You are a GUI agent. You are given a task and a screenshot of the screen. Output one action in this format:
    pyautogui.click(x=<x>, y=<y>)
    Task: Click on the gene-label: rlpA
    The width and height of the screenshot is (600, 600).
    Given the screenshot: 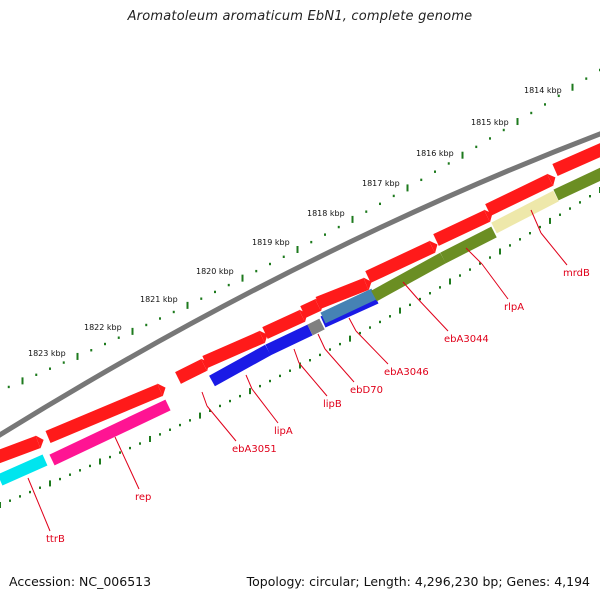 What is the action you would take?
    pyautogui.click(x=514, y=307)
    